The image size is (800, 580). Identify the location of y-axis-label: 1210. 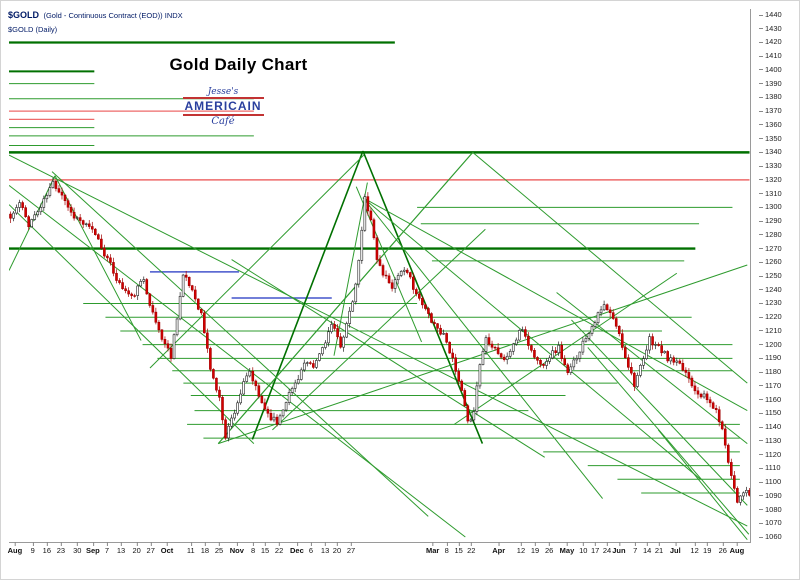
(770, 331).